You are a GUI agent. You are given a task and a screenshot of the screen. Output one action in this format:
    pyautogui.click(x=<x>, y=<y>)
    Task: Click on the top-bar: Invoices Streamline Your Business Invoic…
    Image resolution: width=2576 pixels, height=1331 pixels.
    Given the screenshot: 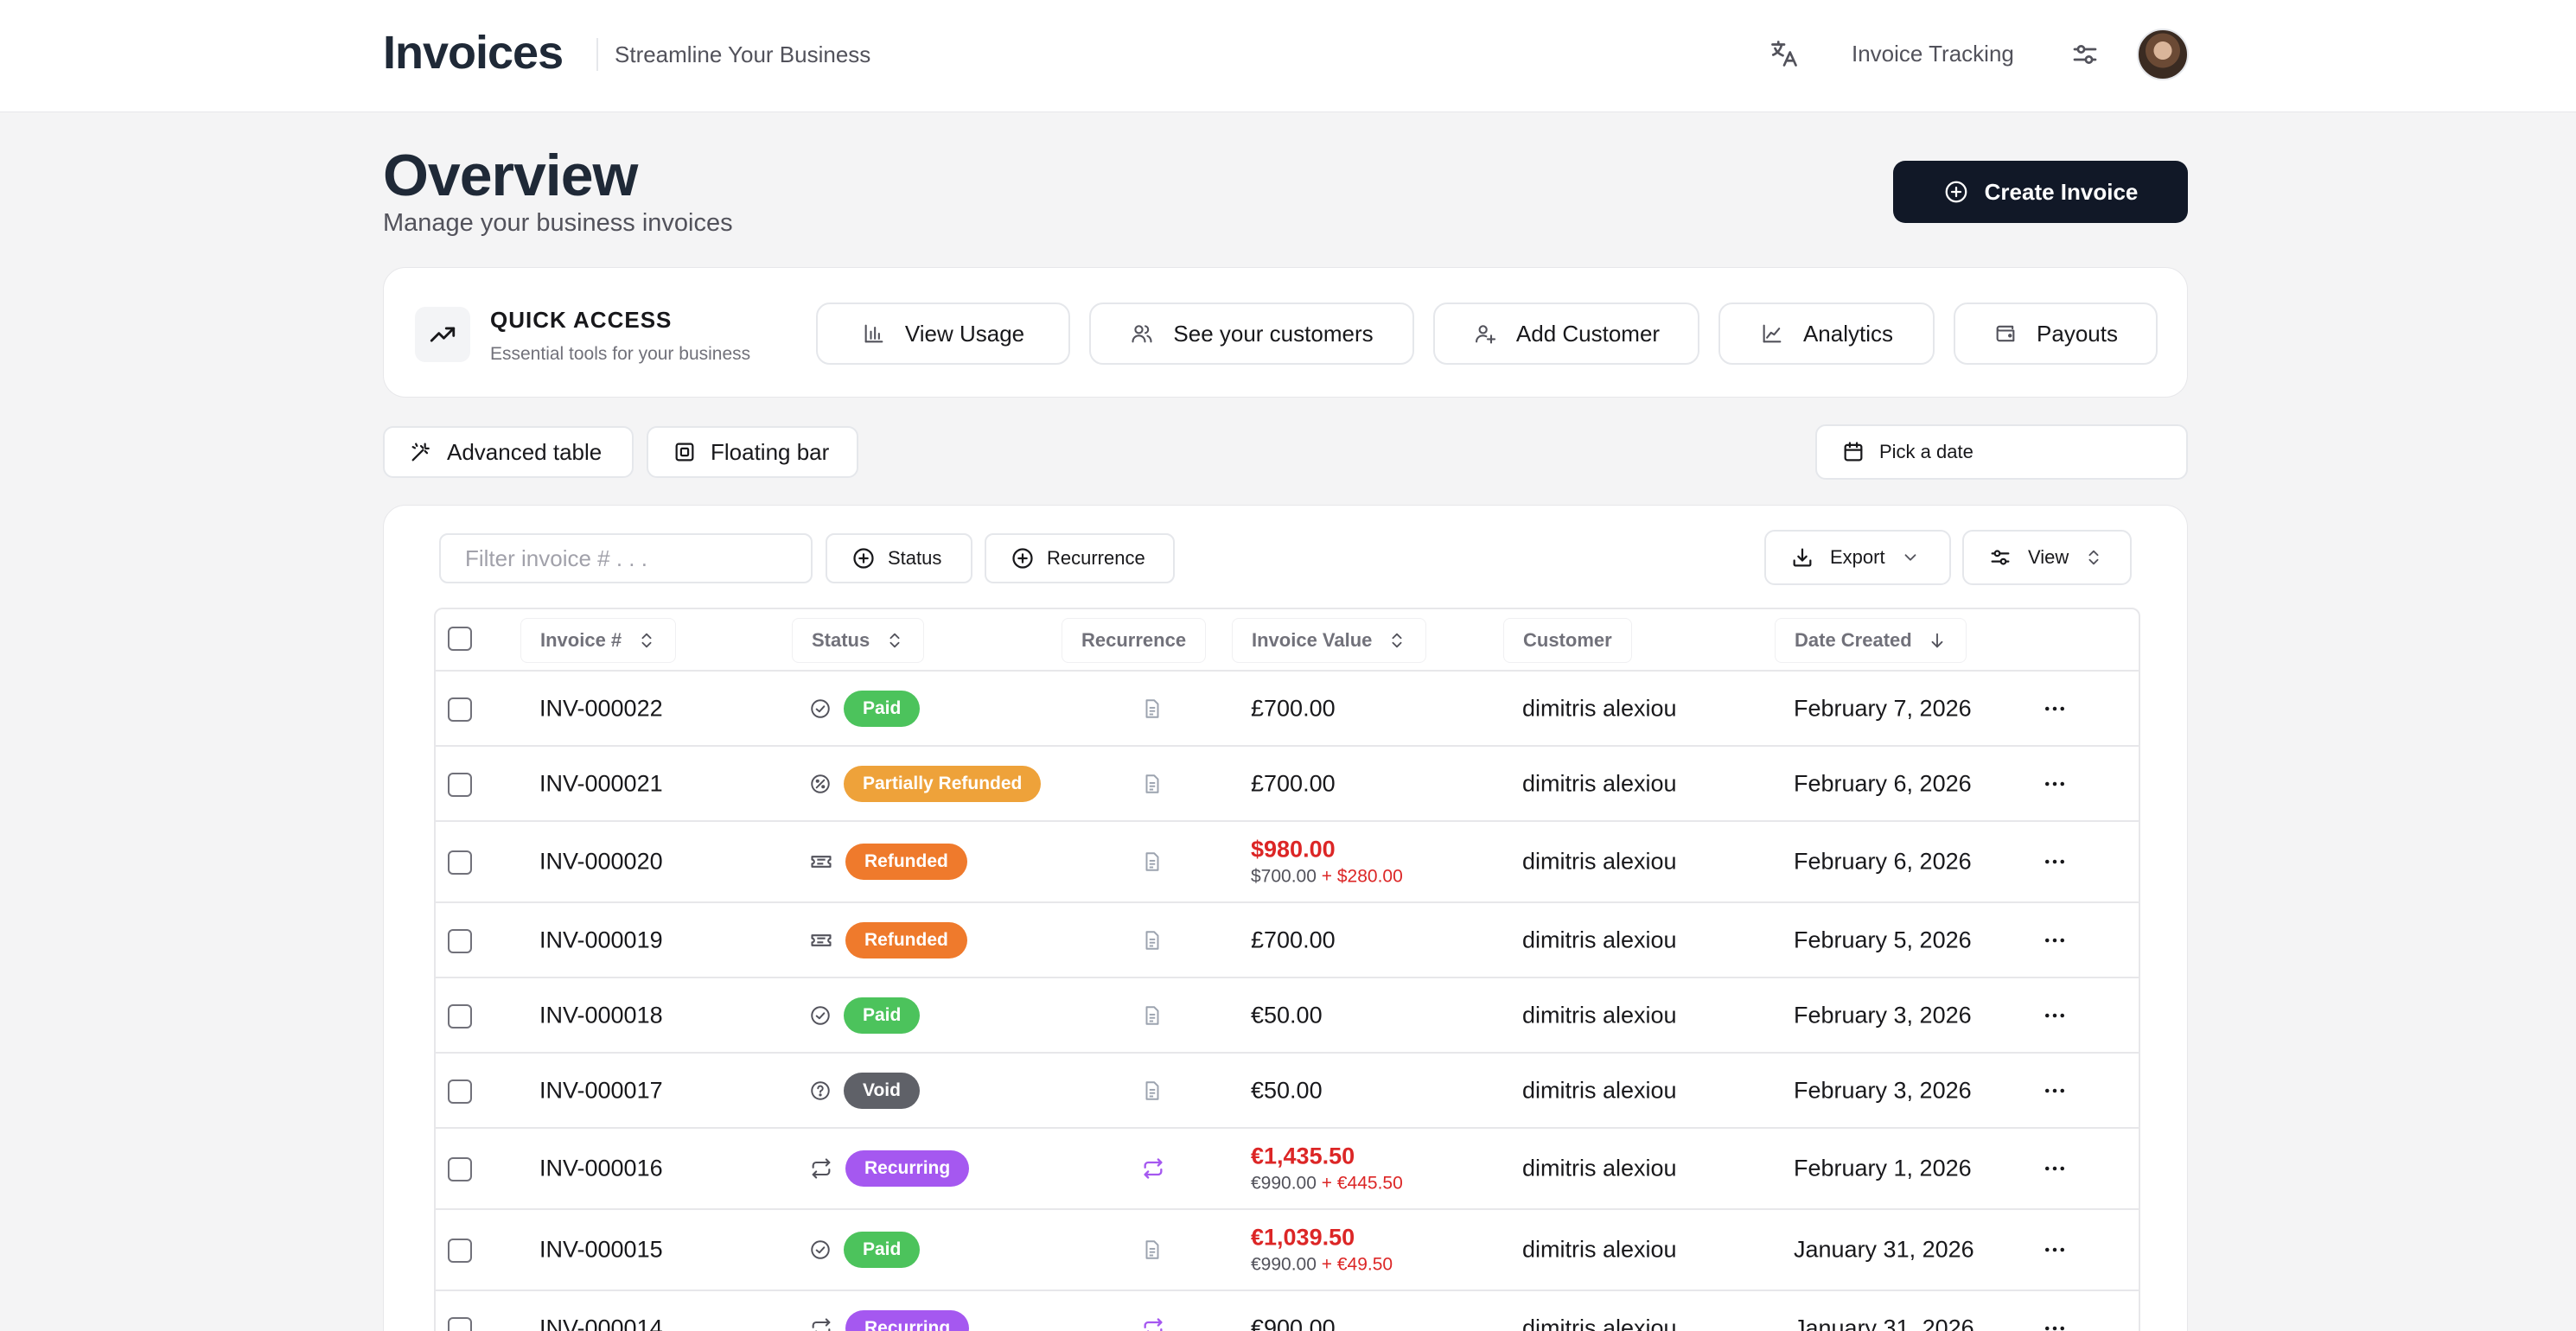 What is the action you would take?
    pyautogui.click(x=1288, y=56)
    